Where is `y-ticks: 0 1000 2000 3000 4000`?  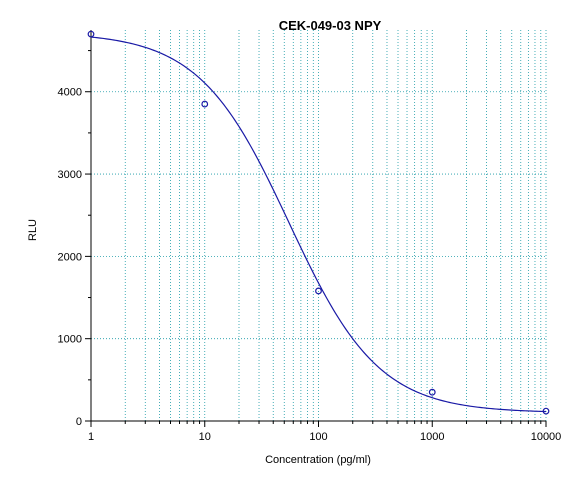 y-ticks: 0 1000 2000 3000 4000 is located at coordinates (74, 239).